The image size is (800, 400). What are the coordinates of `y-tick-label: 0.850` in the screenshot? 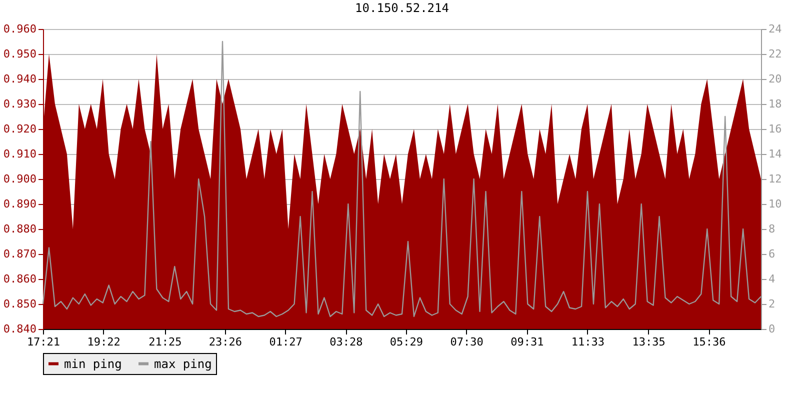 It's located at (19, 304).